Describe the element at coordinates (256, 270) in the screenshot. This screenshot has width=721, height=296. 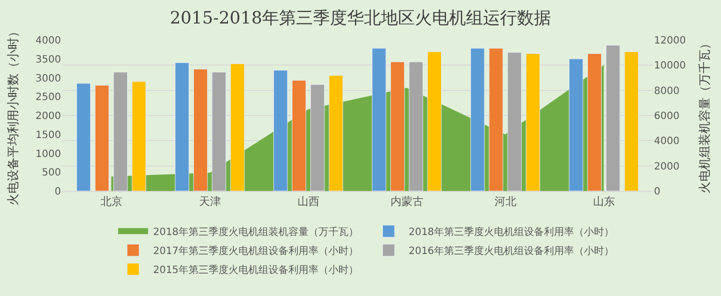
I see `legend-label: 2015年第三季度火电机组设备利用率（小时）` at that location.